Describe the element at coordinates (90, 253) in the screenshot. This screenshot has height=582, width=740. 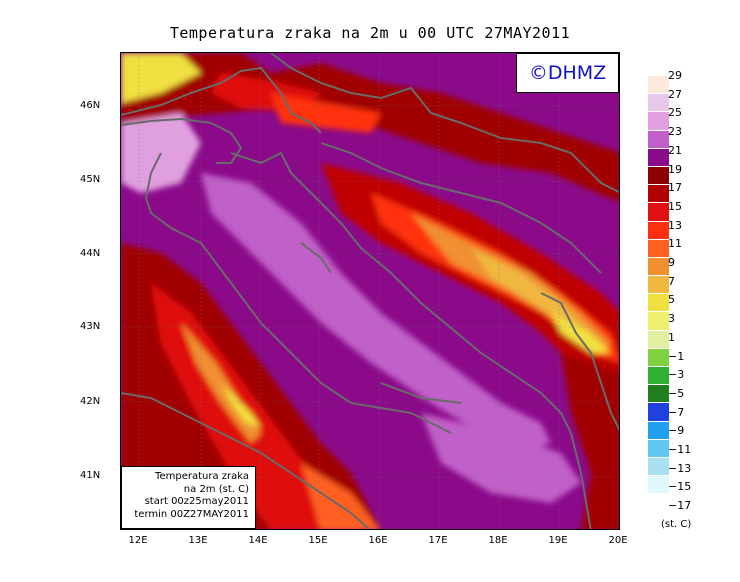
I see `lat-label-44n: 44N` at that location.